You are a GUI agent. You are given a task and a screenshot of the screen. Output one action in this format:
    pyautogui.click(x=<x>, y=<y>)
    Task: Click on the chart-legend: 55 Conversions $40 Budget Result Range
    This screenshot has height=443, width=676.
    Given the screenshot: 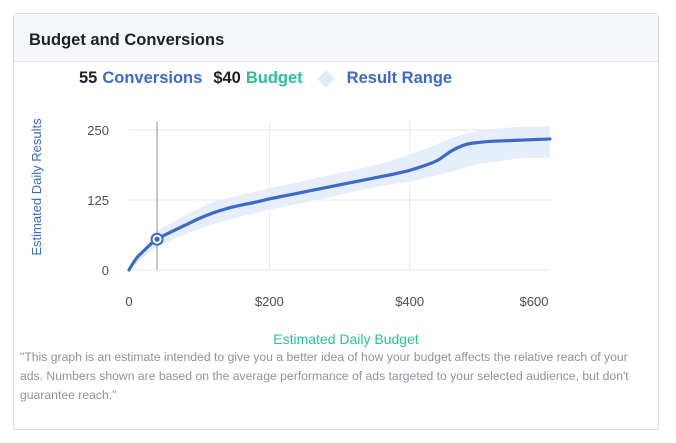 What is the action you would take?
    pyautogui.click(x=265, y=78)
    